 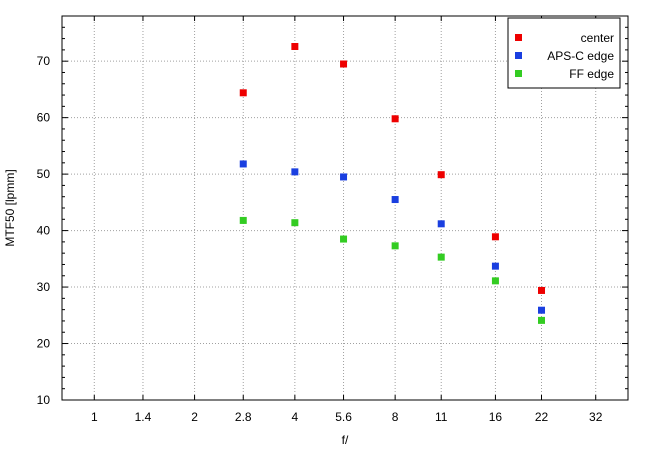 I want to click on x-tick-label: 2, so click(x=194, y=417).